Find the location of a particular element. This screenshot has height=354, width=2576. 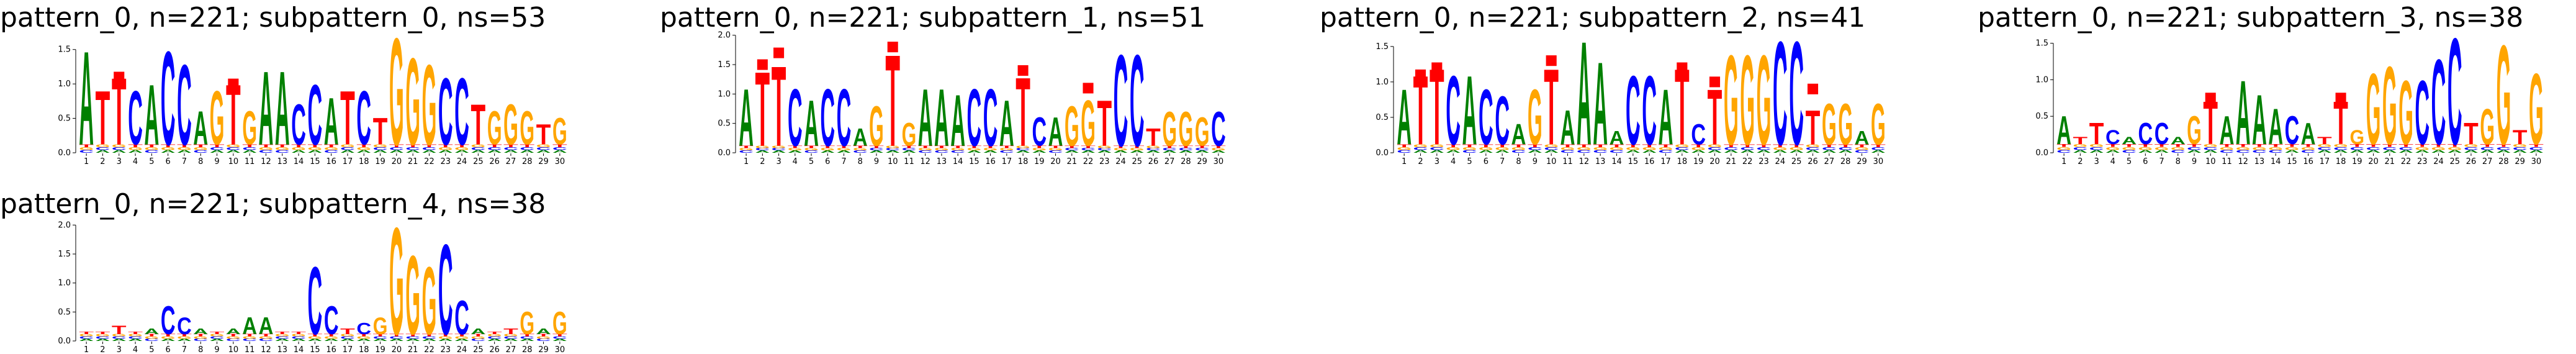

x-tick-label: 15 is located at coordinates (2292, 161).